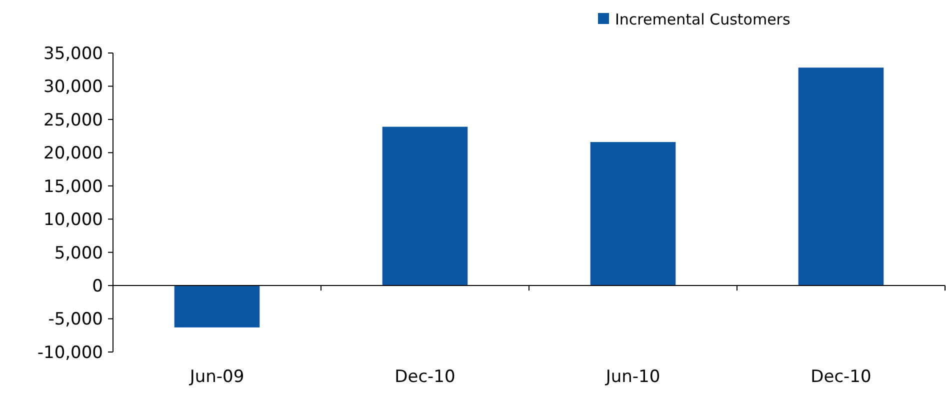  What do you see at coordinates (78, 253) in the screenshot?
I see `y-tick-label: 5,000` at bounding box center [78, 253].